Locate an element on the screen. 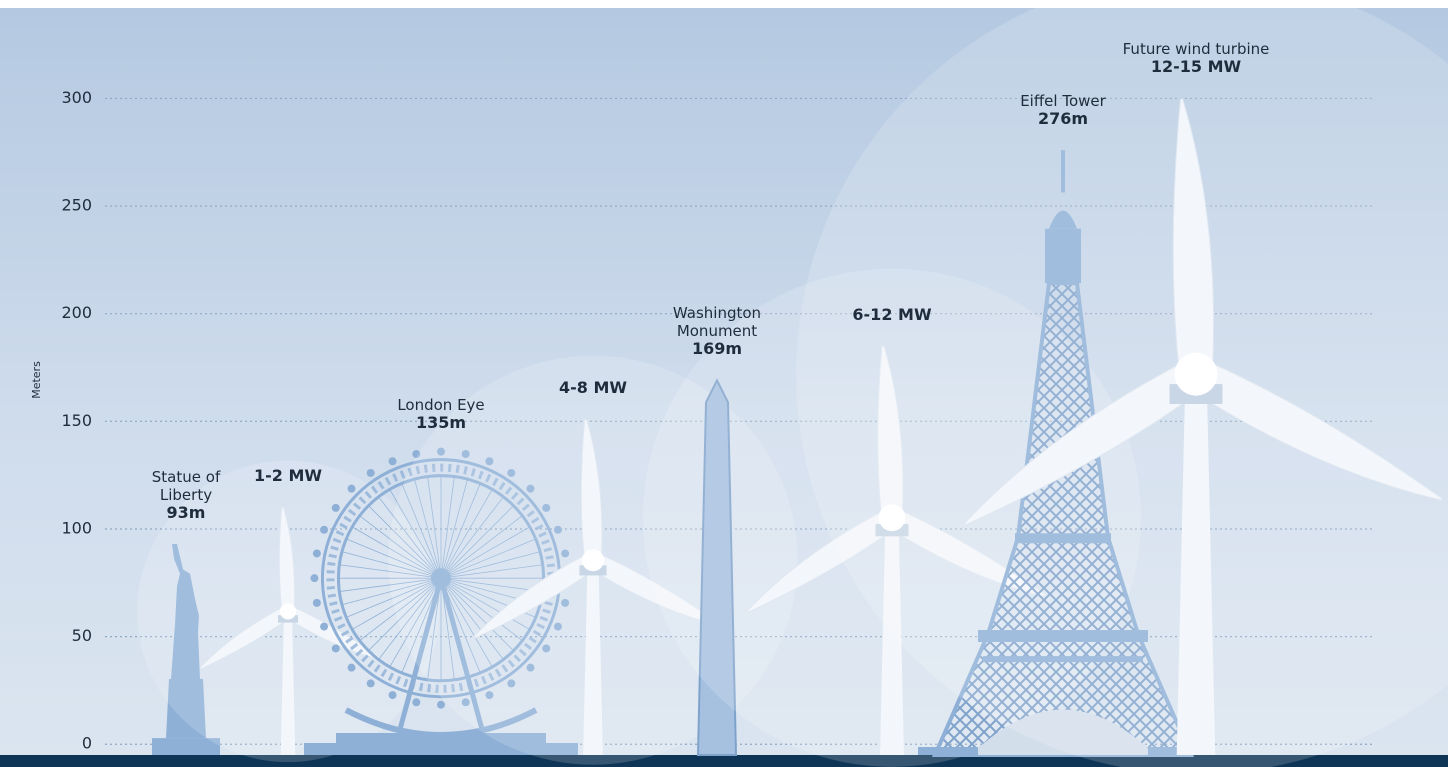 This screenshot has height=767, width=1448. item-label: Eiffel Tower 276m is located at coordinates (1063, 110).